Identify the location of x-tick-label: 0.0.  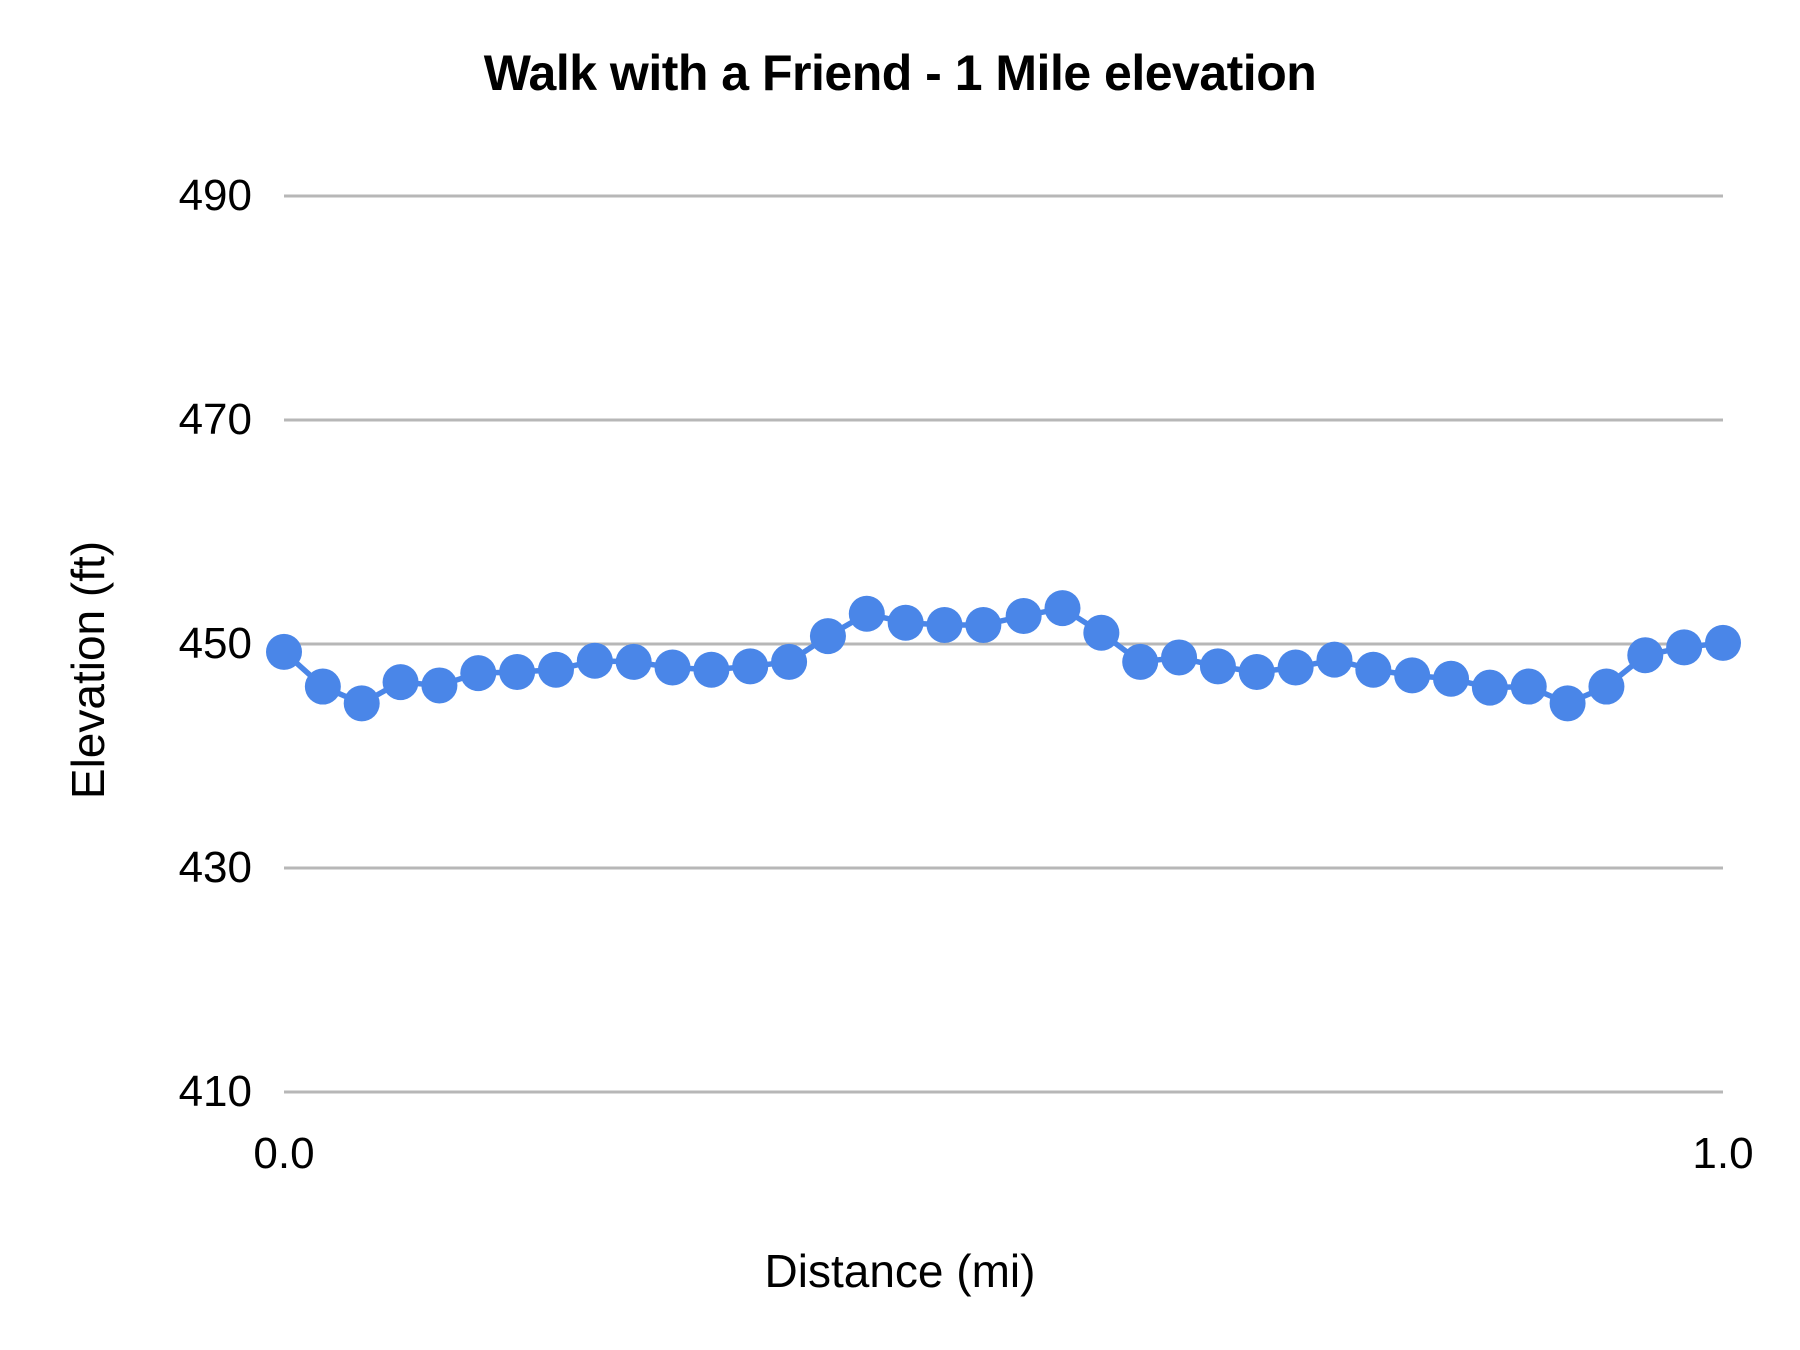
(284, 1153).